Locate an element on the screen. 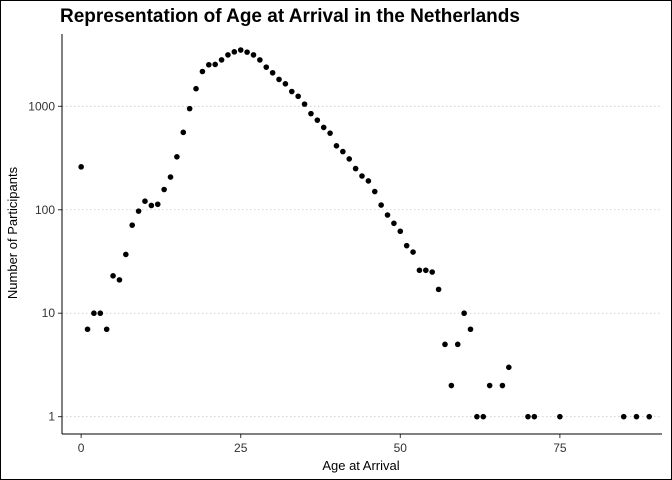  y-tick-label: 1000 is located at coordinates (41, 106).